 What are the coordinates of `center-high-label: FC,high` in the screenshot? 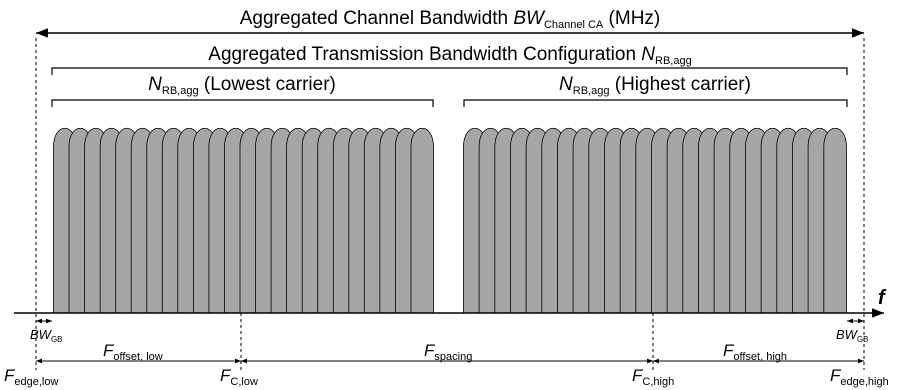 It's located at (653, 377).